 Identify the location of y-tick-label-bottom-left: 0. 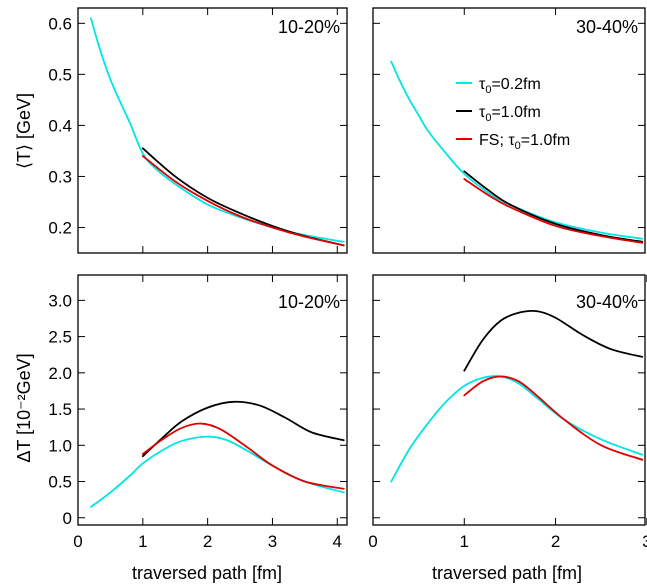
(67, 518).